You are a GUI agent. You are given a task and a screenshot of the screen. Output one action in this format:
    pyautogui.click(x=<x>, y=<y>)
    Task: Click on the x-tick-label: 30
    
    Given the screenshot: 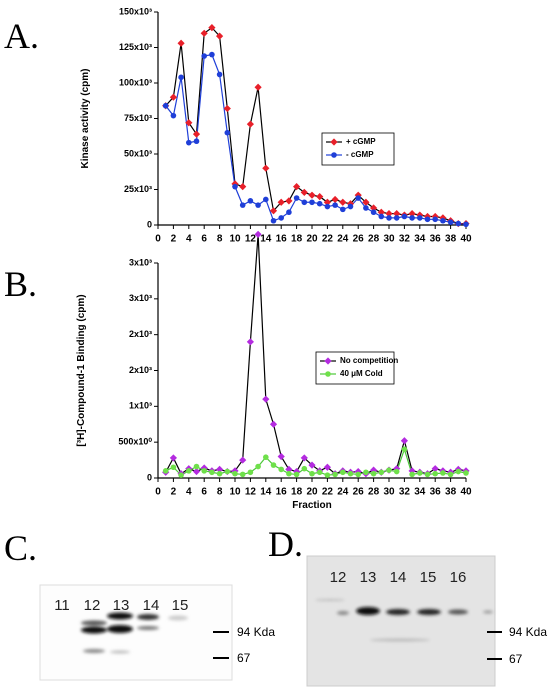 What is the action you would take?
    pyautogui.click(x=389, y=239)
    